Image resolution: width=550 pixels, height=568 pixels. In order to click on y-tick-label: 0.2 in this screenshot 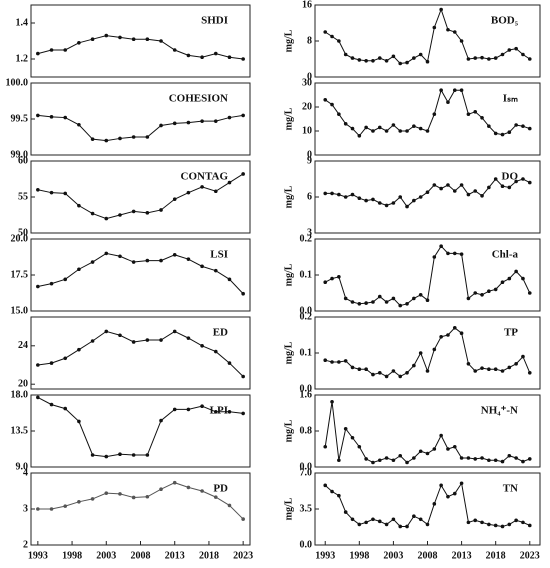, I will do `click(306, 316)`.